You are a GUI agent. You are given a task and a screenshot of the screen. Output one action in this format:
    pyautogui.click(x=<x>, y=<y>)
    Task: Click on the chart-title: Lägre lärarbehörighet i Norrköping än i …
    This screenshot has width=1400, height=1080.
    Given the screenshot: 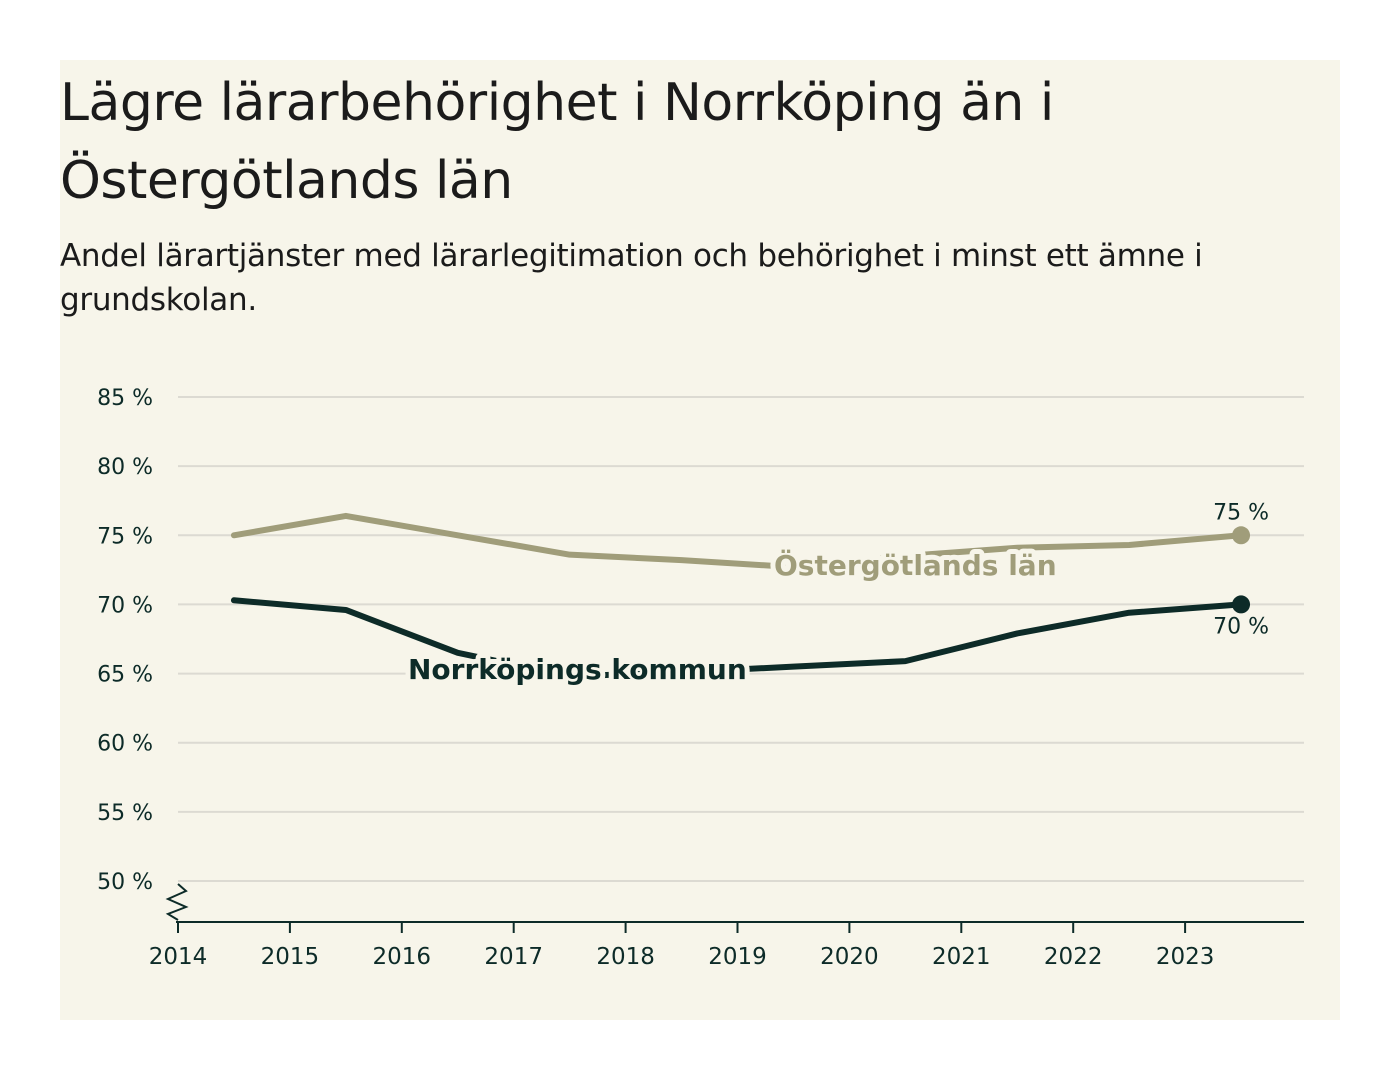 What is the action you would take?
    pyautogui.click(x=557, y=142)
    